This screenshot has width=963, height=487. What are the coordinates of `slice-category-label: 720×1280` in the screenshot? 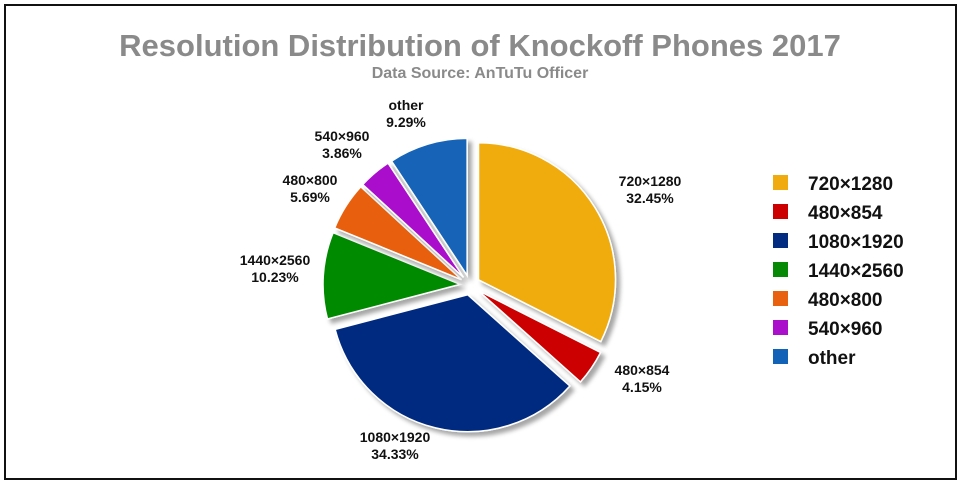 It's located at (650, 181).